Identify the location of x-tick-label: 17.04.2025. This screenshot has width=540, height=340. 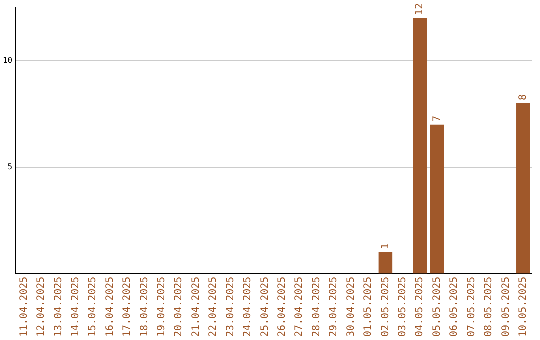
(128, 307).